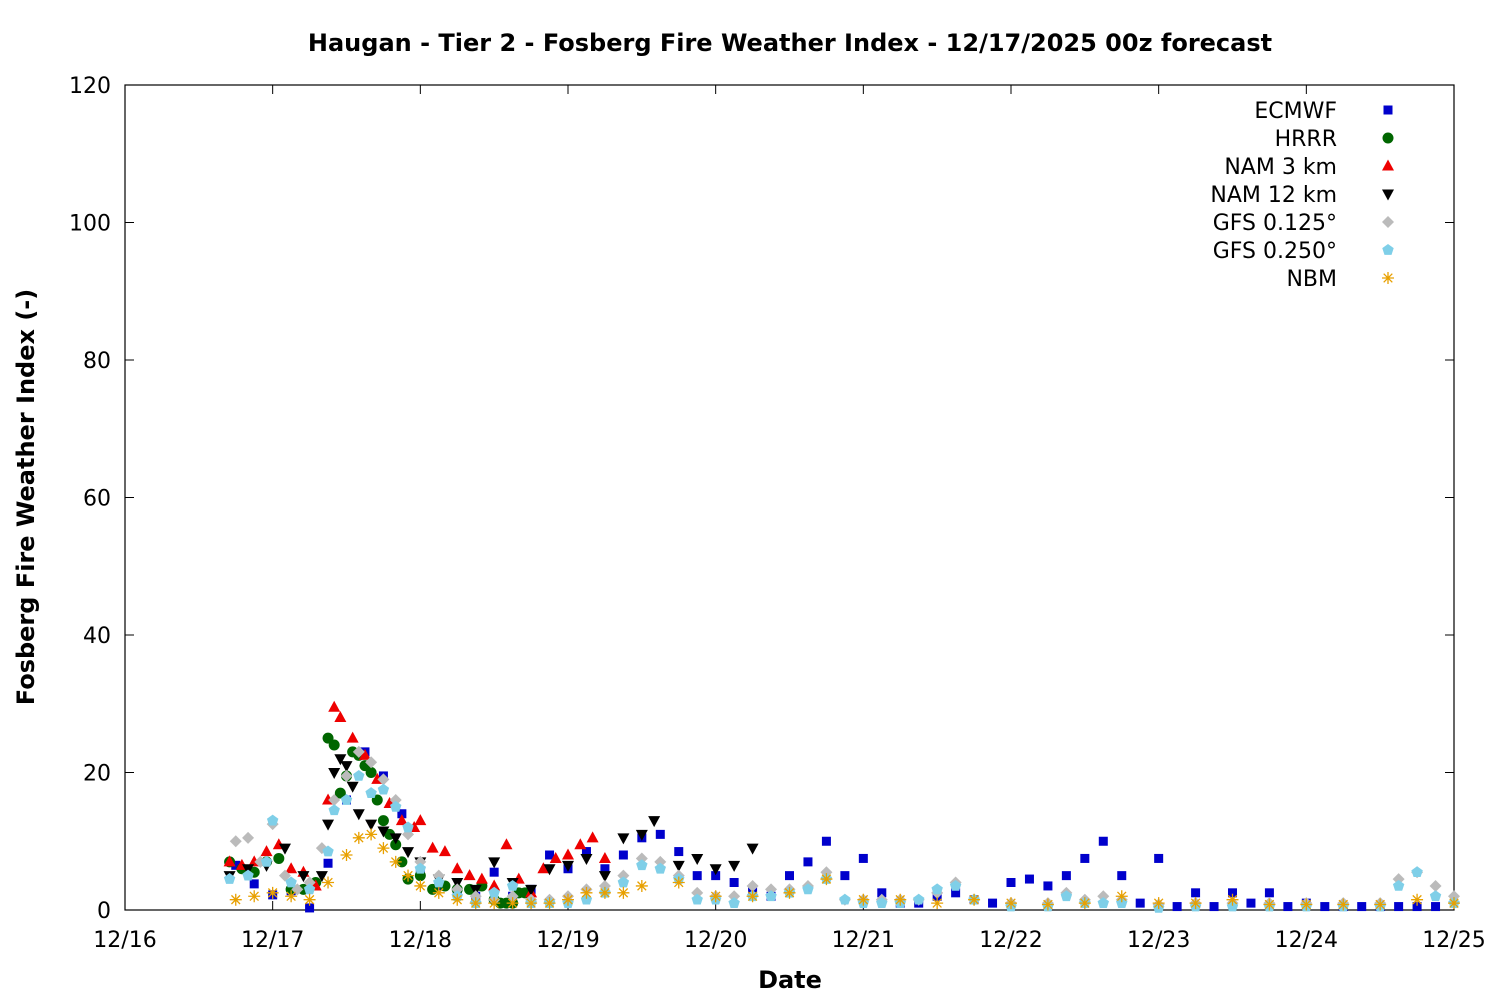 The image size is (1500, 1000). What do you see at coordinates (790, 980) in the screenshot?
I see `x-axis-label: Date` at bounding box center [790, 980].